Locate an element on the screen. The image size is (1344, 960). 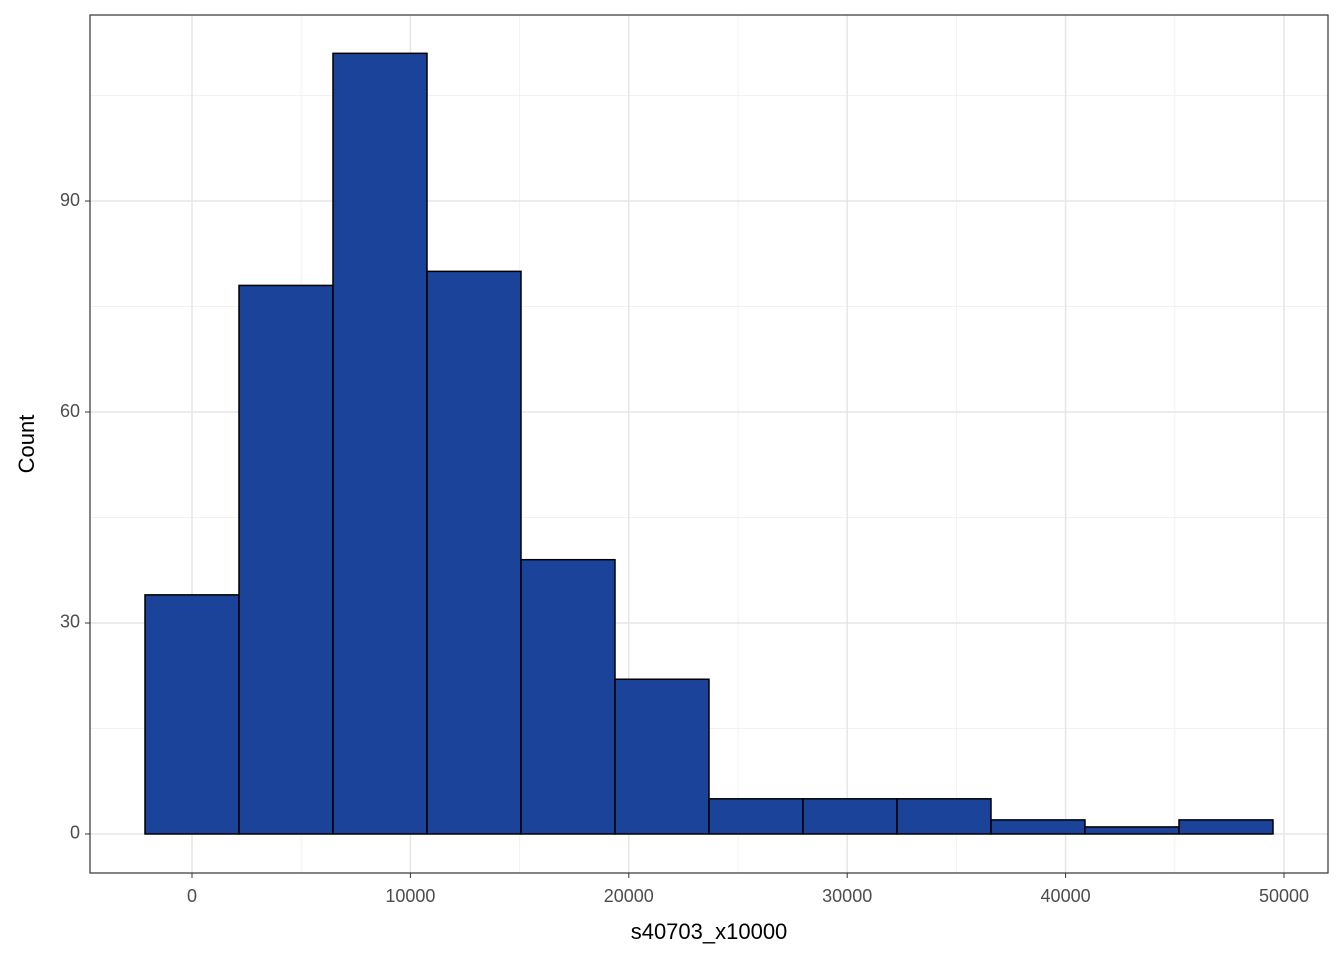
x-tick-label: 10000 is located at coordinates (410, 896).